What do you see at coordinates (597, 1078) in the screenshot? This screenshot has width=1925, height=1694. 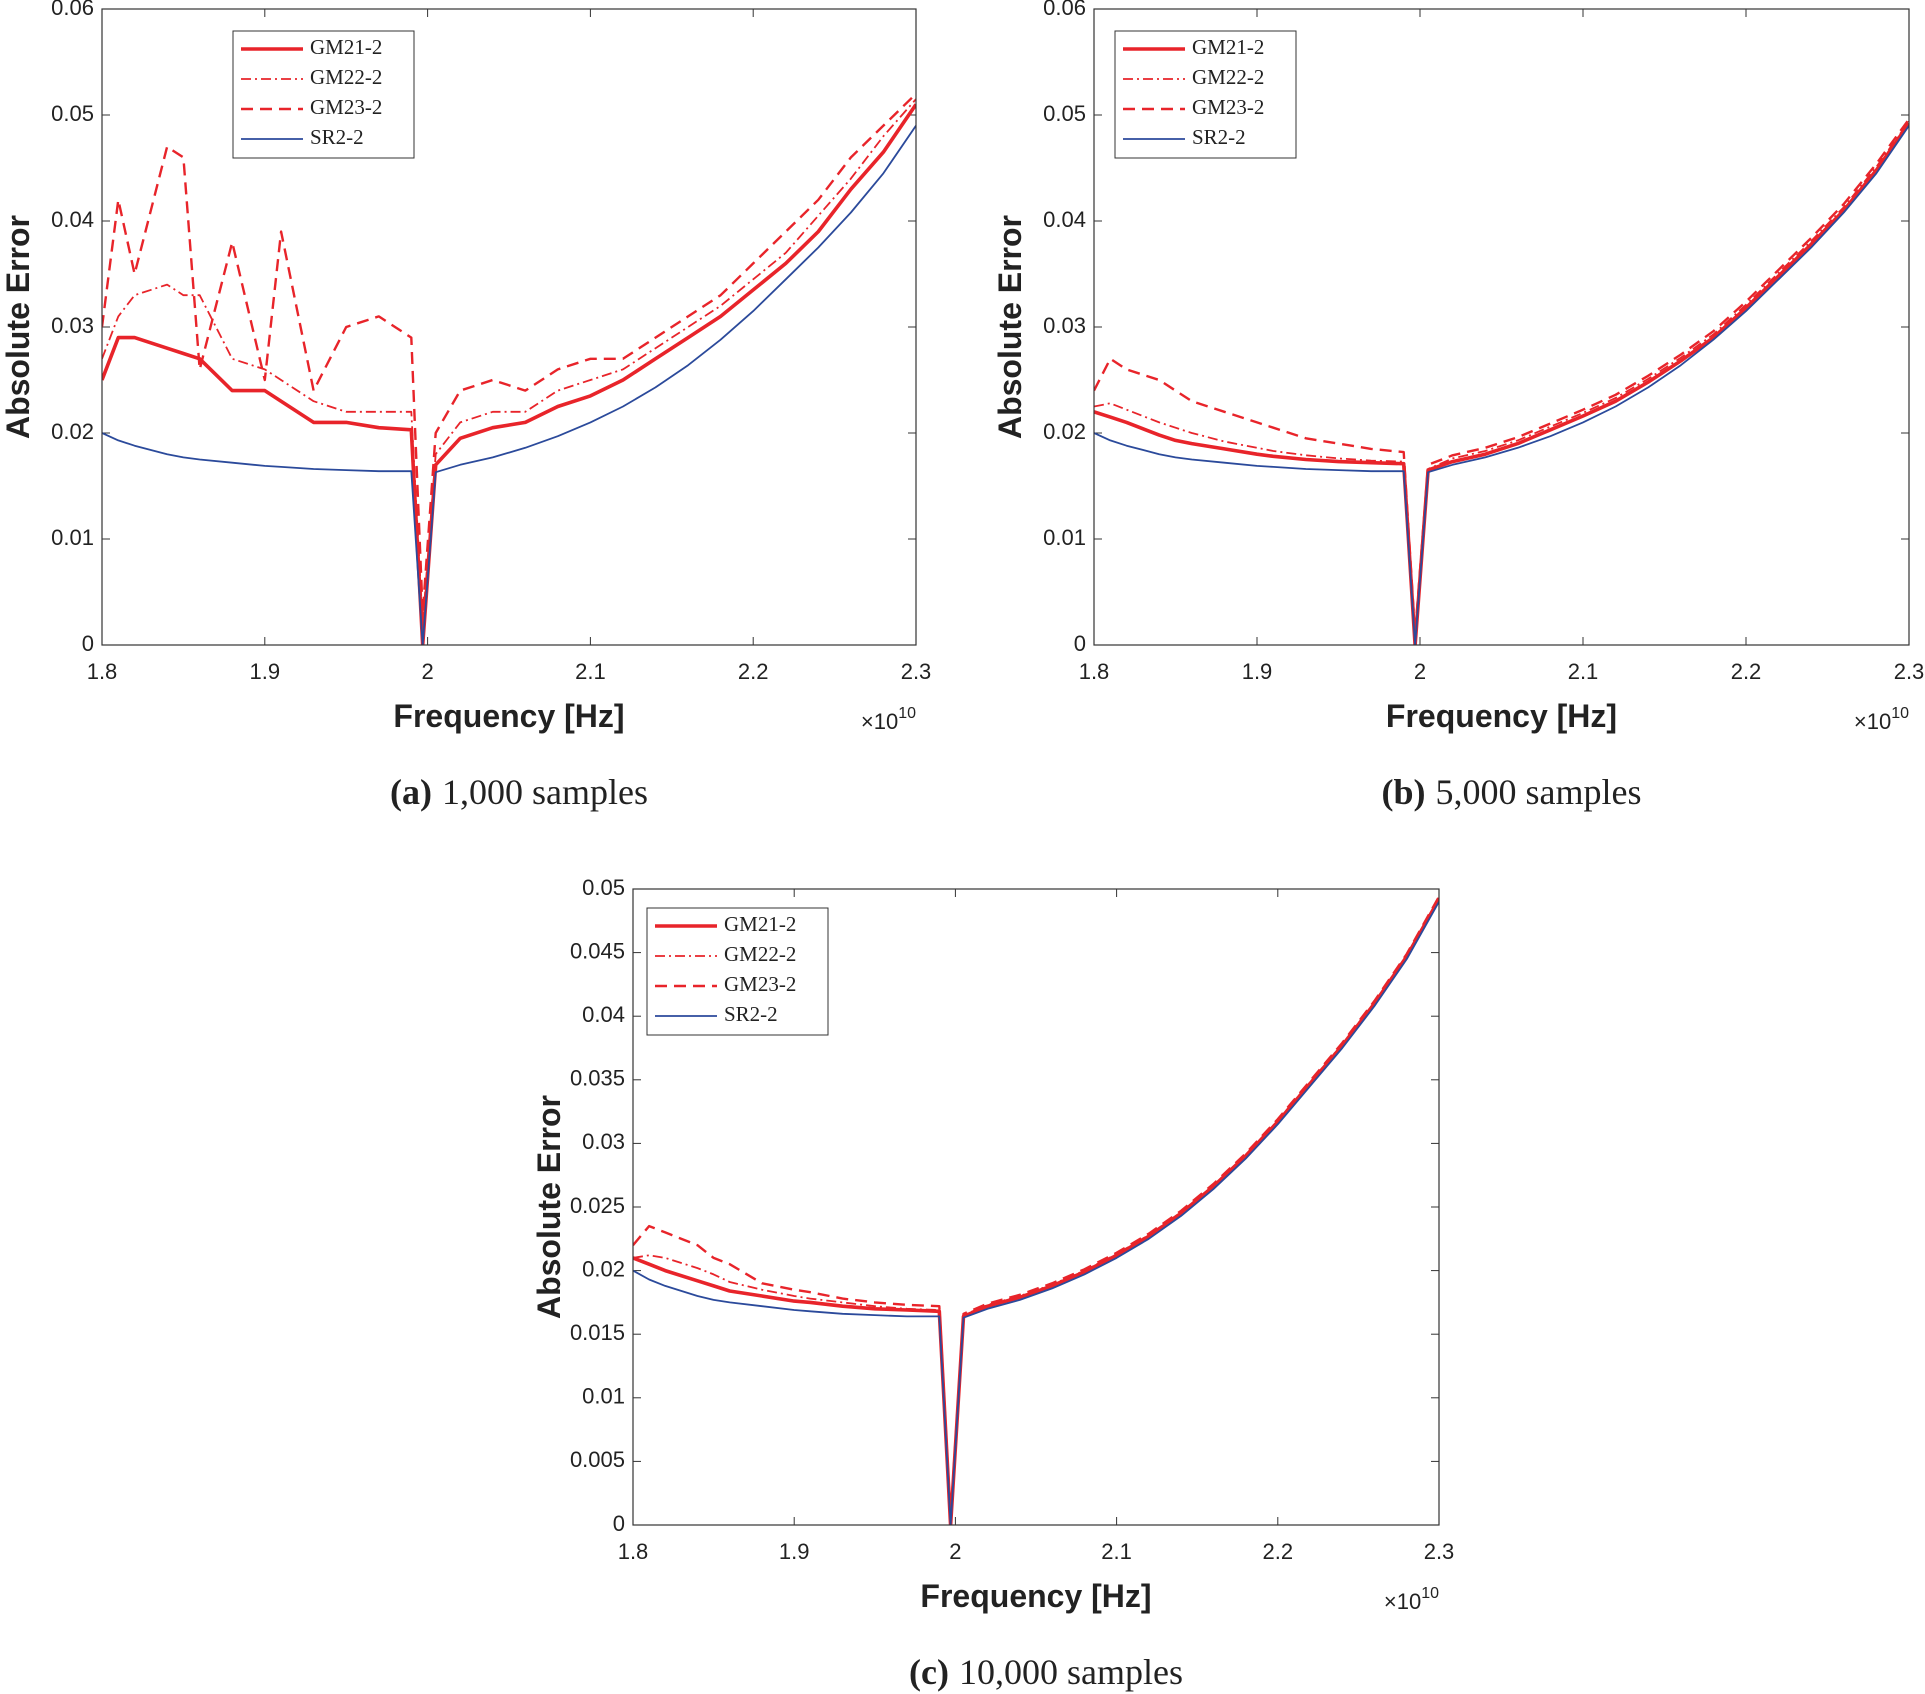 I see `y-tick-label: 0.035` at bounding box center [597, 1078].